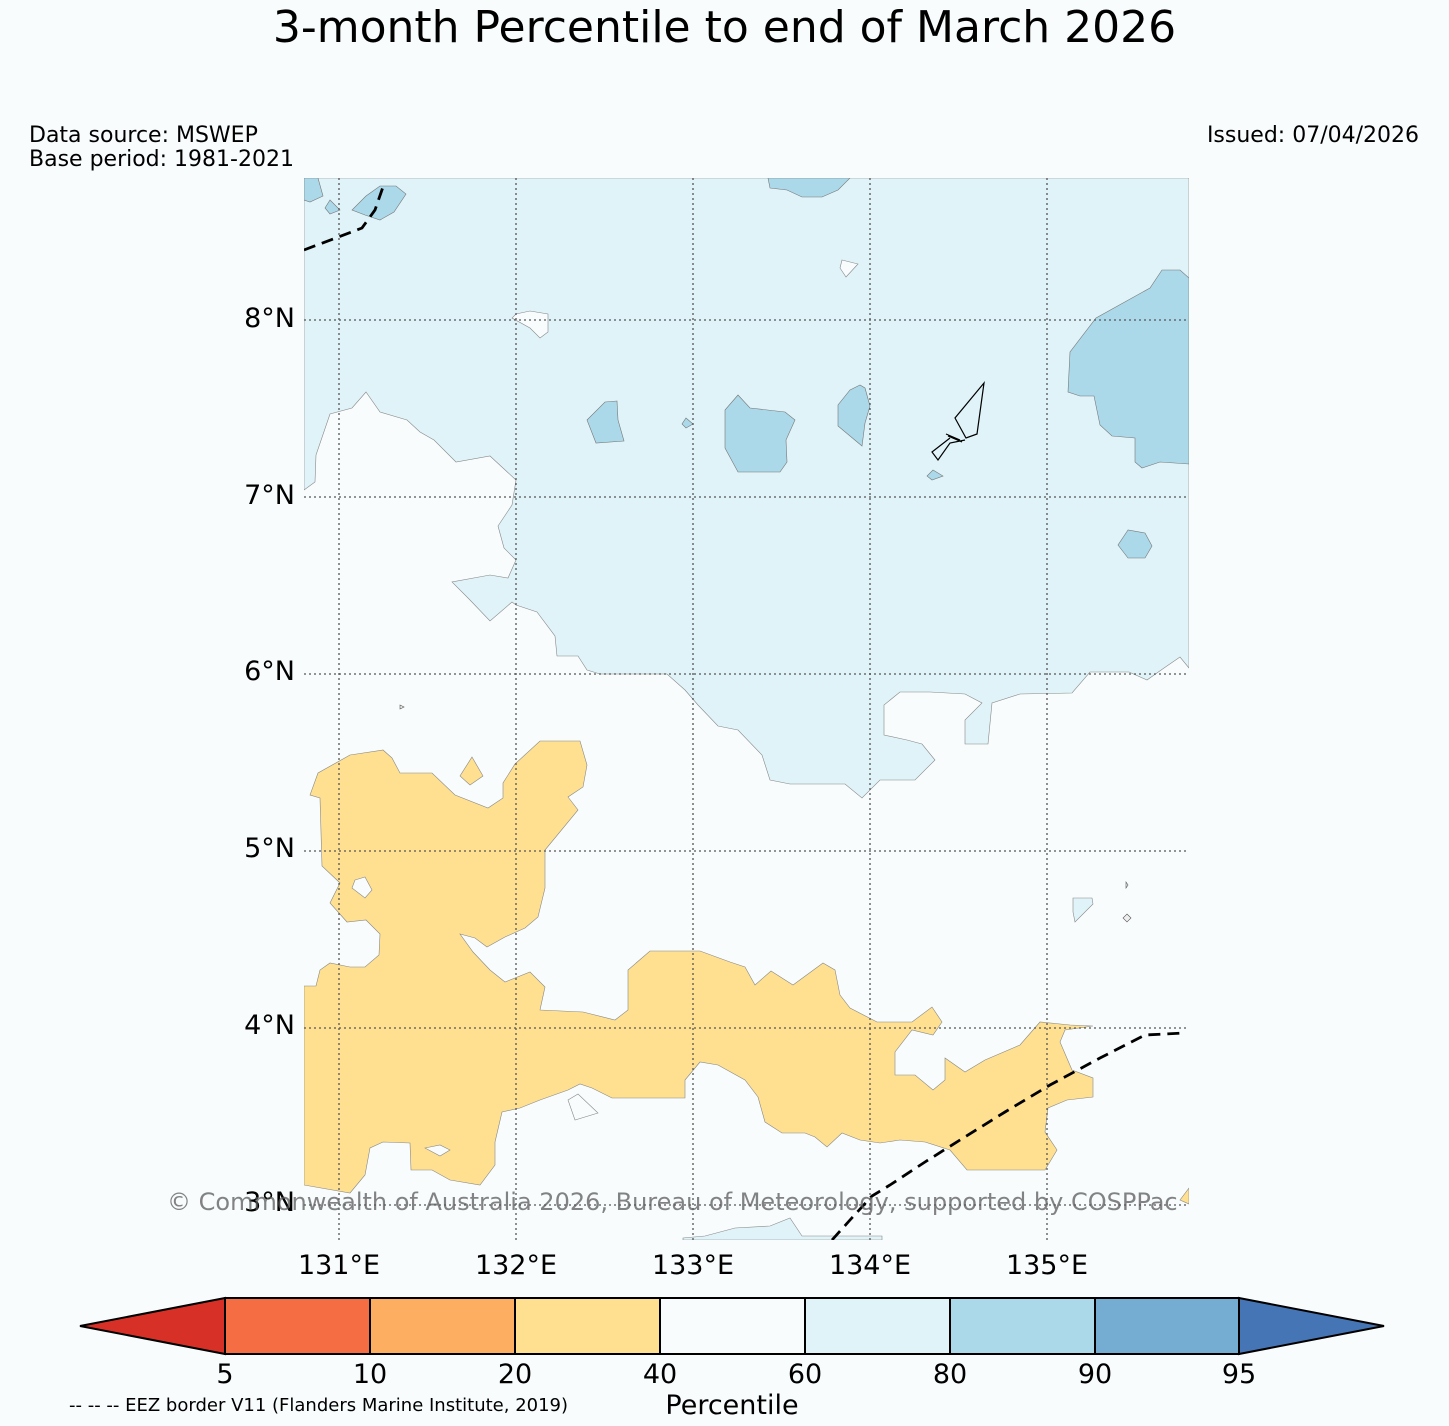 This screenshot has width=1449, height=1426. I want to click on chart-title: 3-month Percentile to end of March 2026, so click(724, 27).